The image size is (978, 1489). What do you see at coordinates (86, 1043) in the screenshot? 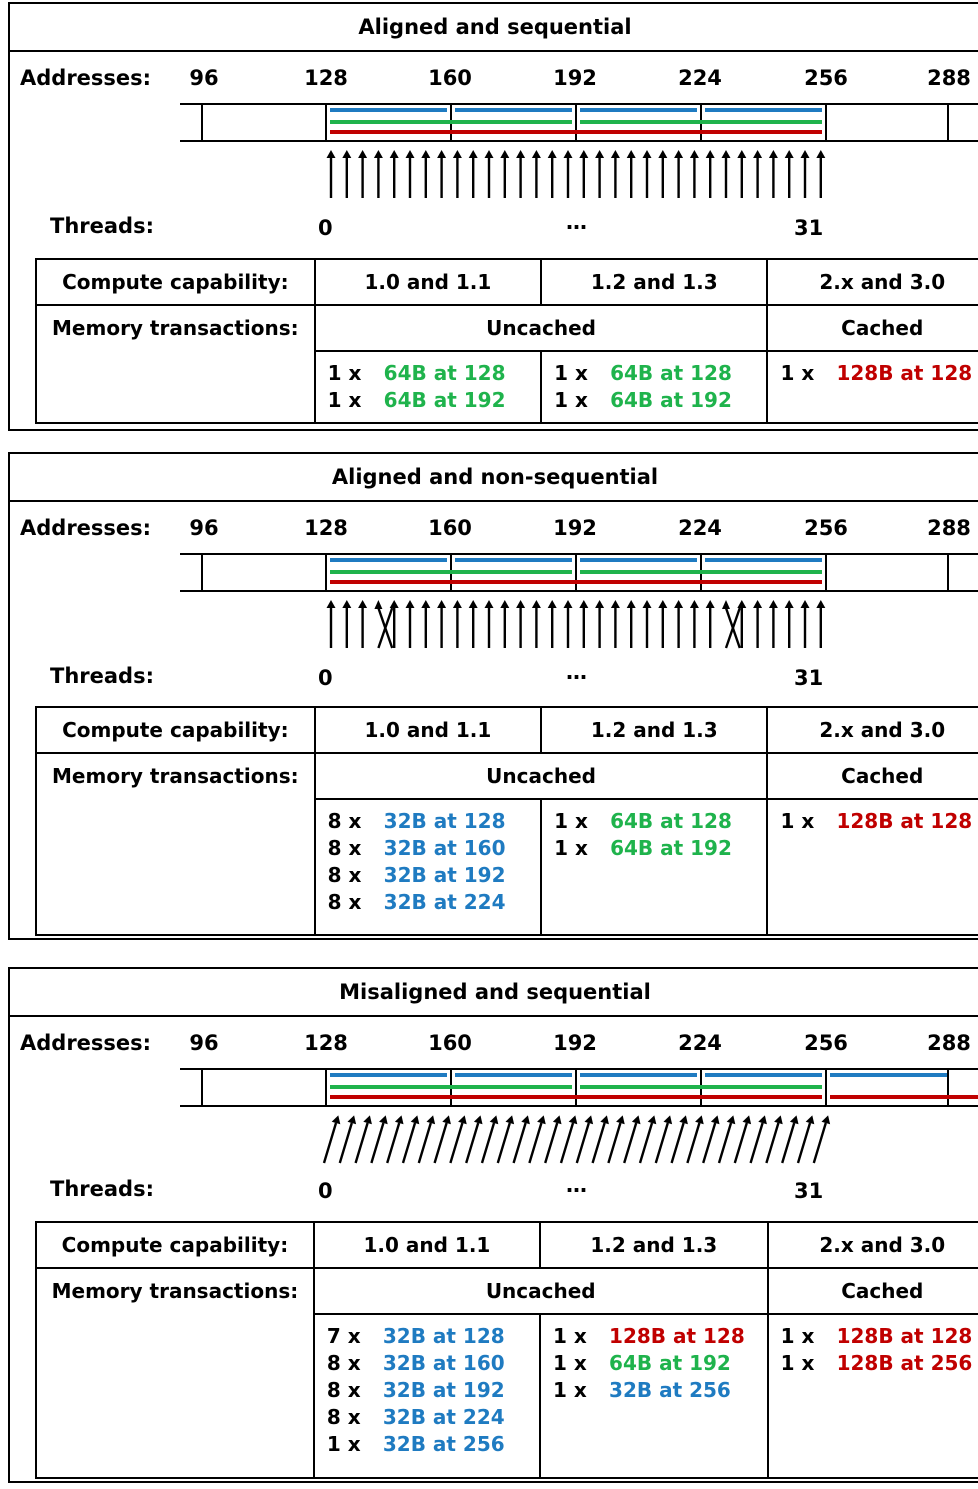
I see `addresses-label: Addresses:` at bounding box center [86, 1043].